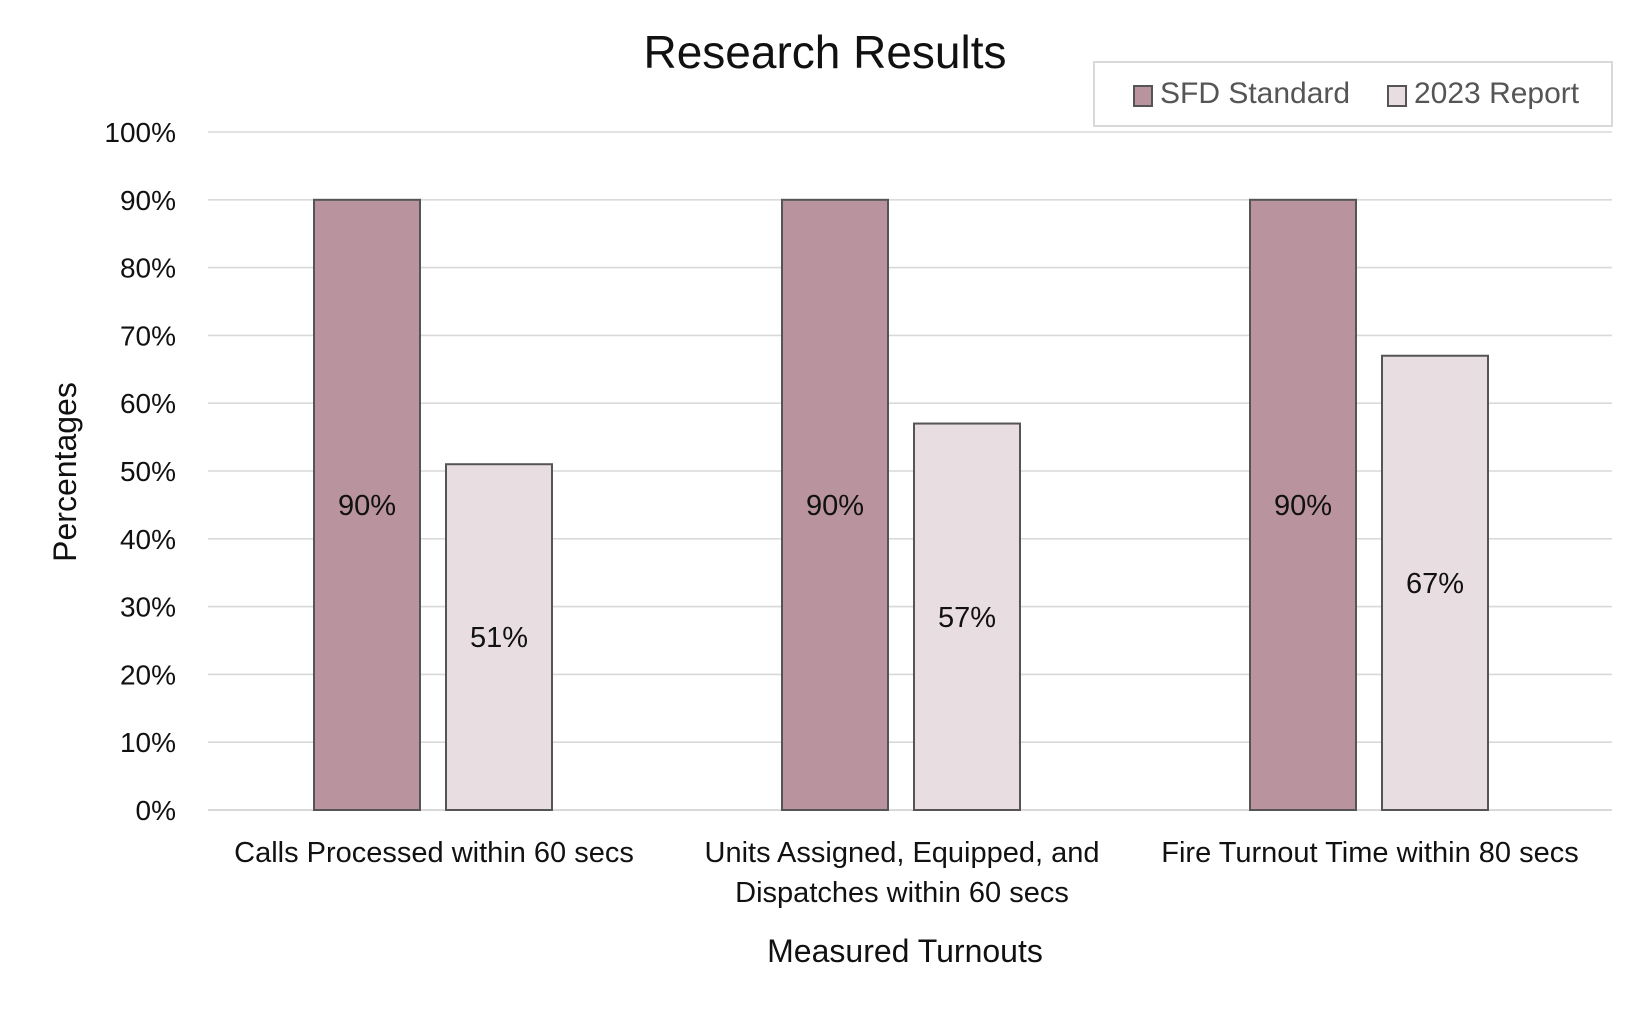  What do you see at coordinates (148, 200) in the screenshot?
I see `y-tick-label: 90%` at bounding box center [148, 200].